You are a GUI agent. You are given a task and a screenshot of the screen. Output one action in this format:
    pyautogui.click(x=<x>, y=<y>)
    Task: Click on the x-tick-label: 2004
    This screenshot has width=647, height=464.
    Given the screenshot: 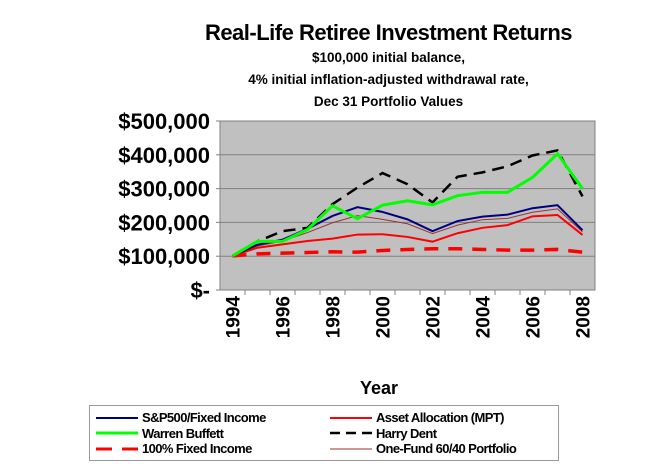 What is the action you would take?
    pyautogui.click(x=484, y=317)
    